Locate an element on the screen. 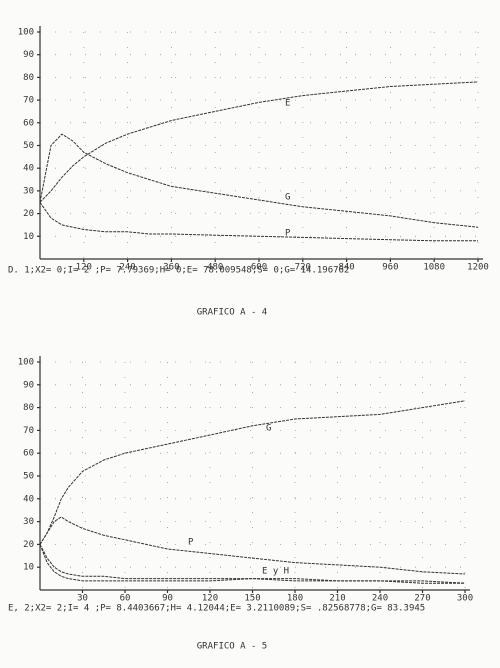  x-tick-label: 300 is located at coordinates (465, 599).